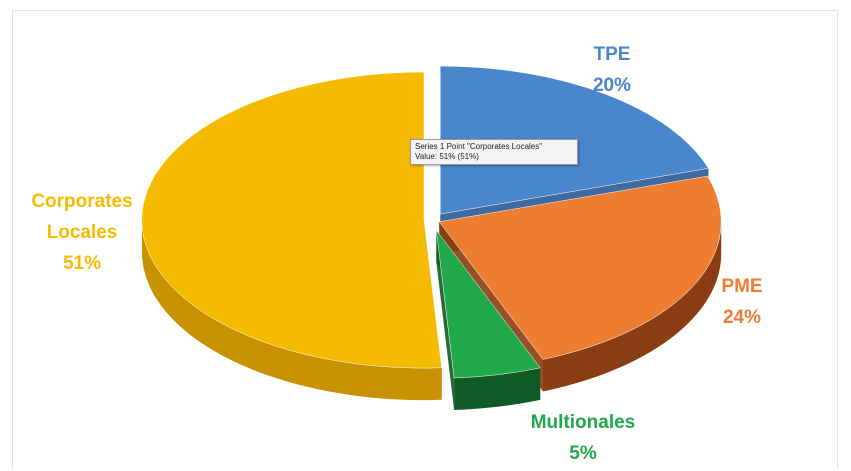  Describe the element at coordinates (479, 146) in the screenshot. I see `tooltip-series-line: Series 1 Point "Corporates Locales"` at that location.